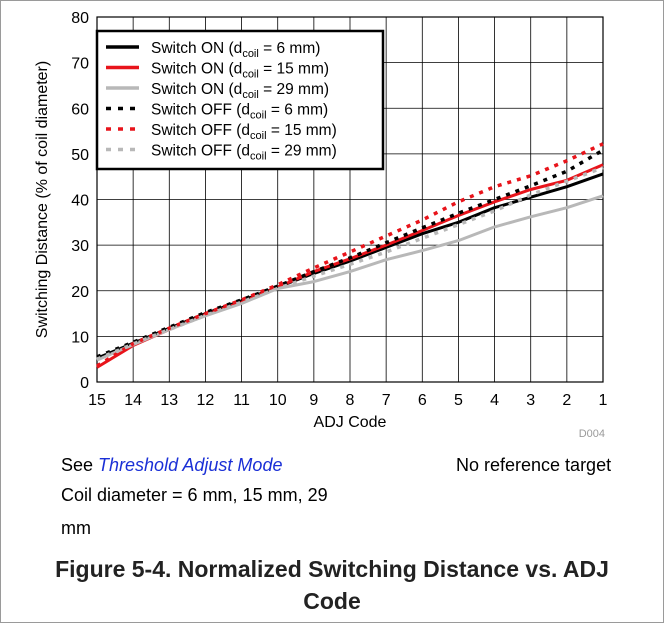 This screenshot has width=664, height=623. What do you see at coordinates (240, 91) in the screenshot?
I see `legend-entry-3: Switch ON (dcoil = 29 mm)` at bounding box center [240, 91].